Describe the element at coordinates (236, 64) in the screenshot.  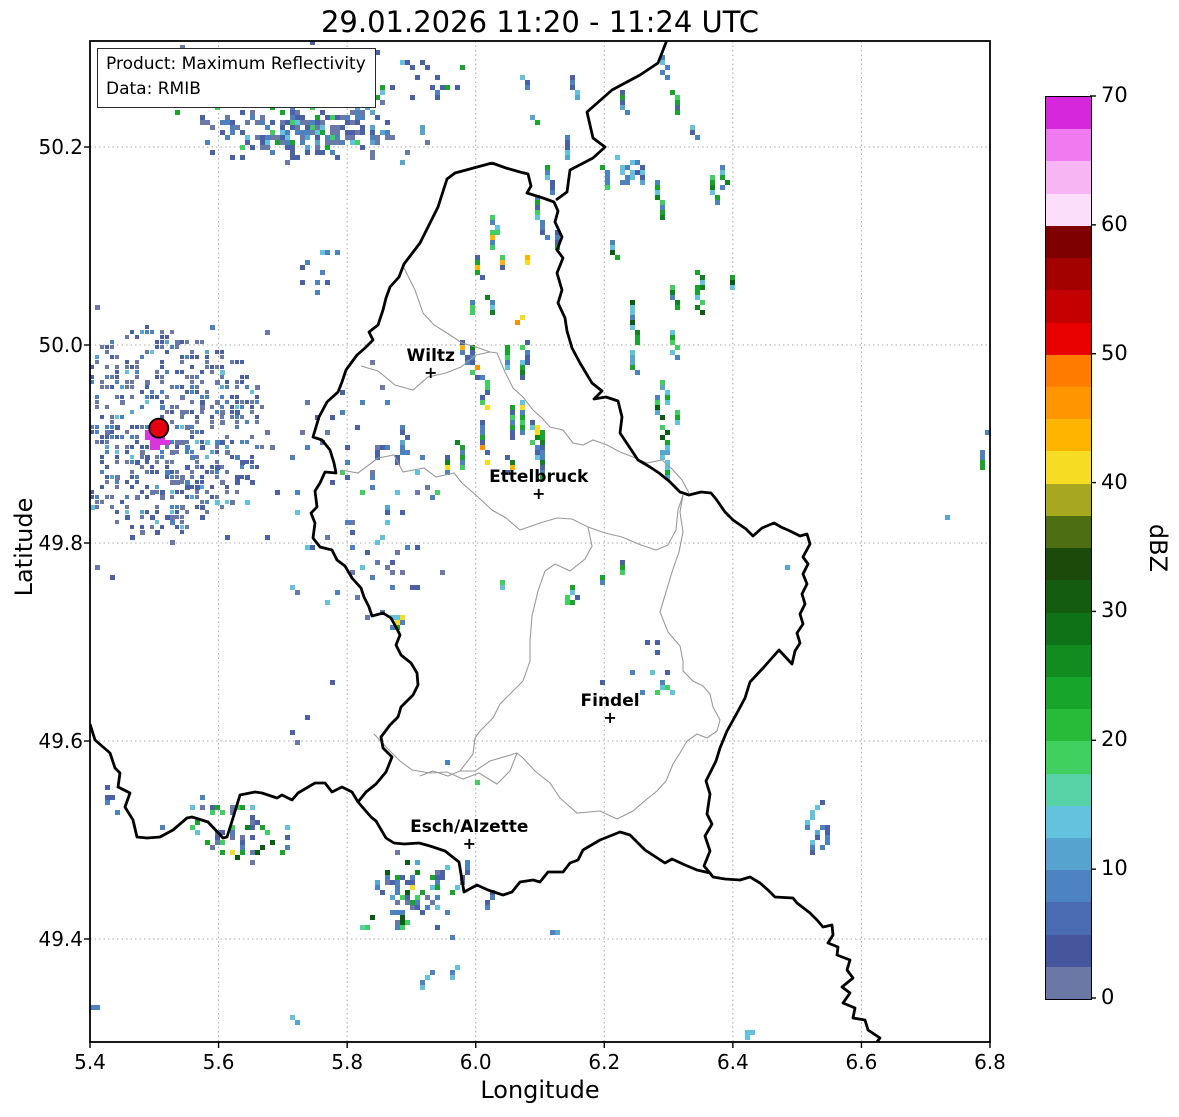
I see `product-line: Product: Maximum Reflectivity` at that location.